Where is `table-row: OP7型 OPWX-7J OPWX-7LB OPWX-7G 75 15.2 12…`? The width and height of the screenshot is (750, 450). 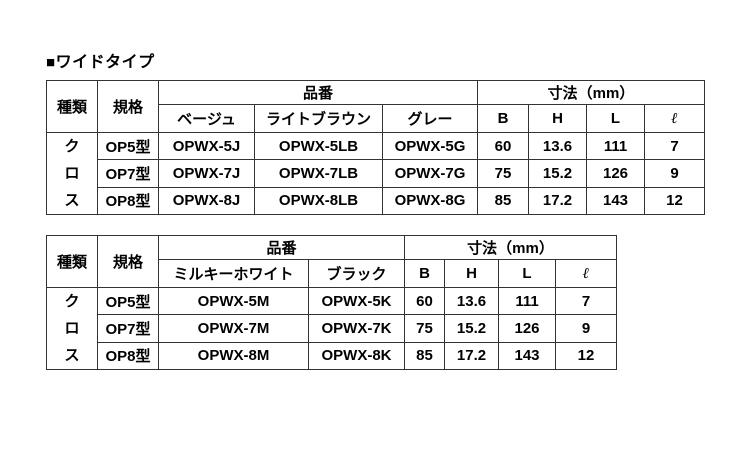 table-row: OP7型 OPWX-7J OPWX-7LB OPWX-7G 75 15.2 12… is located at coordinates (376, 173).